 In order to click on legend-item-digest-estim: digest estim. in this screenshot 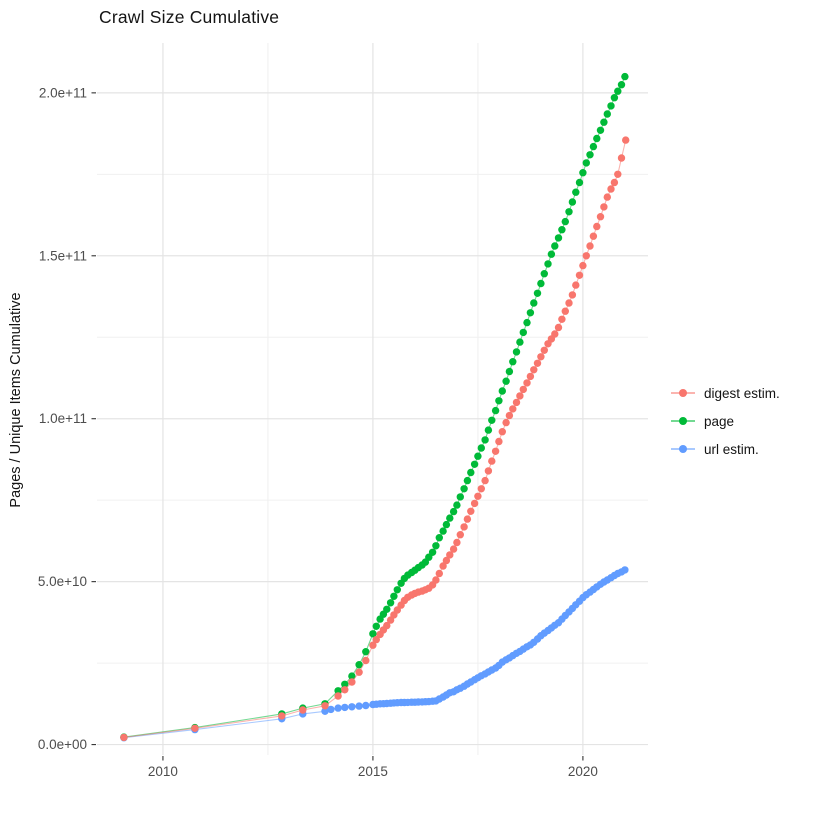, I will do `click(725, 393)`.